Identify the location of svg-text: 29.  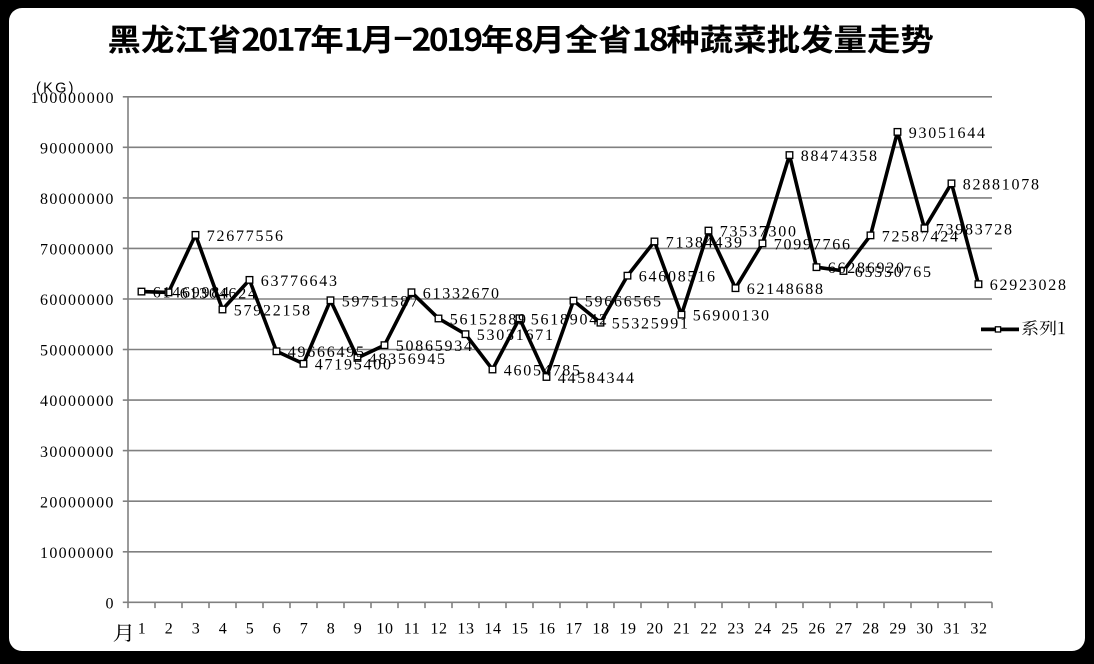
(897, 628).